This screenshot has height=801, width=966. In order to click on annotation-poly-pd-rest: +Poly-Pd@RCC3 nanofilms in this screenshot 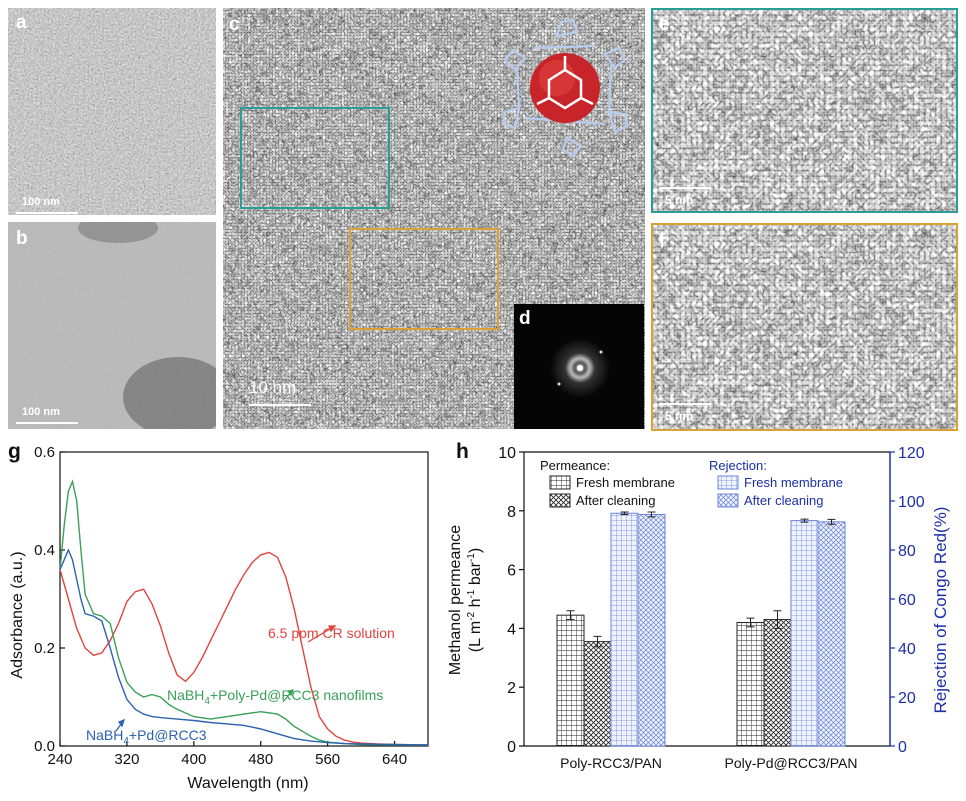, I will do `click(296, 695)`.